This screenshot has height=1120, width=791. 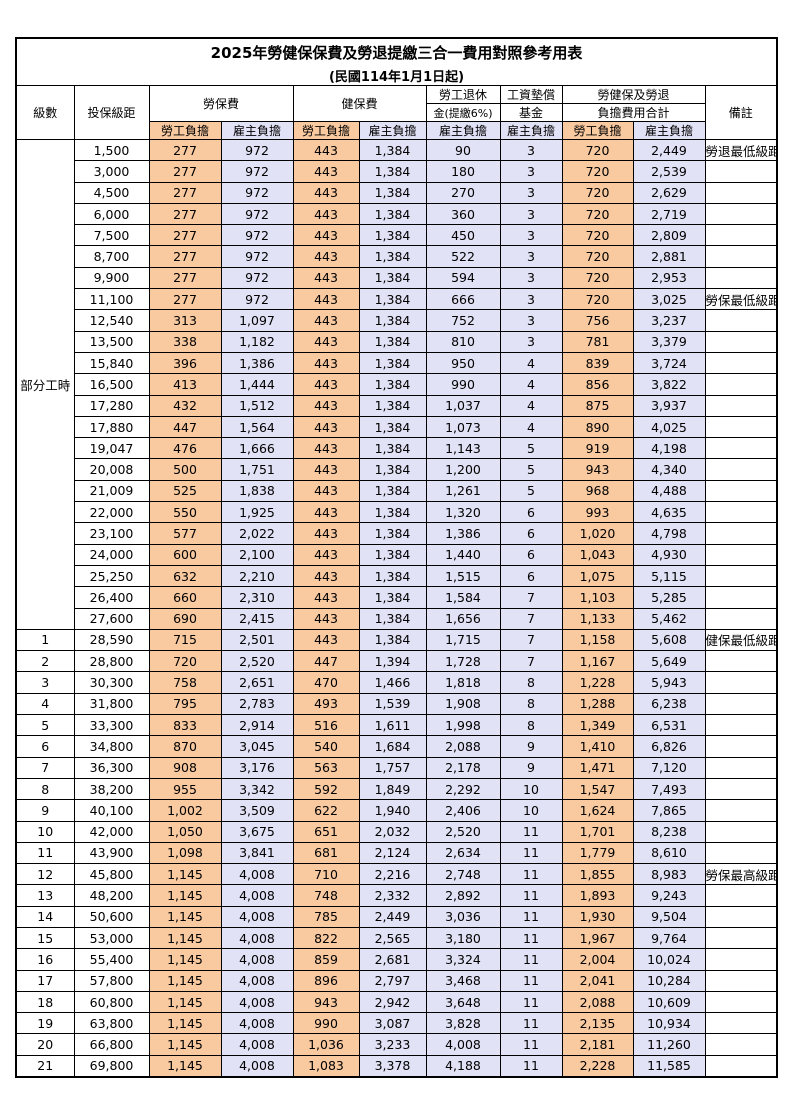 What do you see at coordinates (463, 94) in the screenshot?
I see `header: 勞工退休` at bounding box center [463, 94].